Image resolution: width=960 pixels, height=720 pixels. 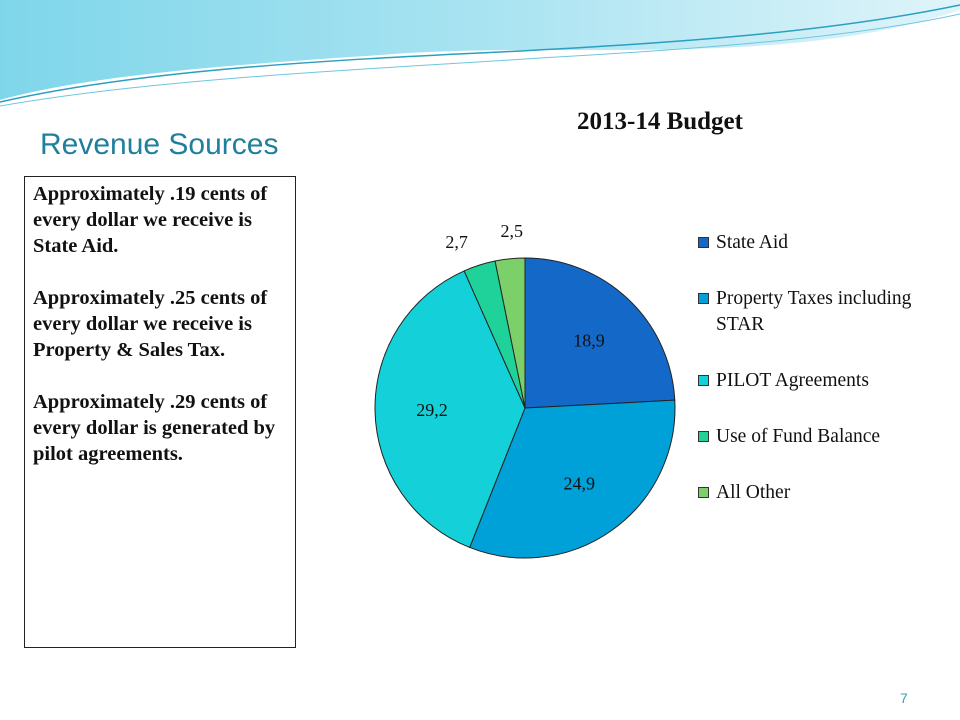 What do you see at coordinates (823, 493) in the screenshot?
I see `legend-item-all-other: All Other` at bounding box center [823, 493].